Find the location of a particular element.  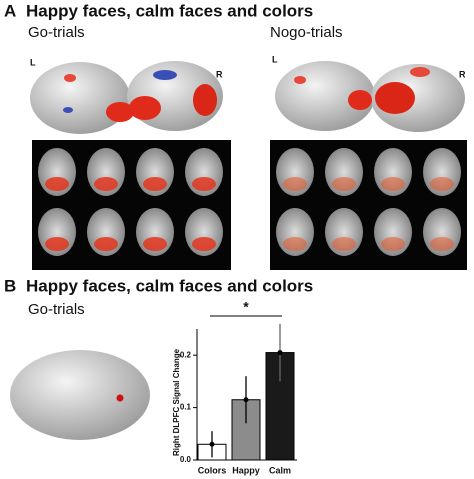

y-tick-label: 0.0 is located at coordinates (186, 459).